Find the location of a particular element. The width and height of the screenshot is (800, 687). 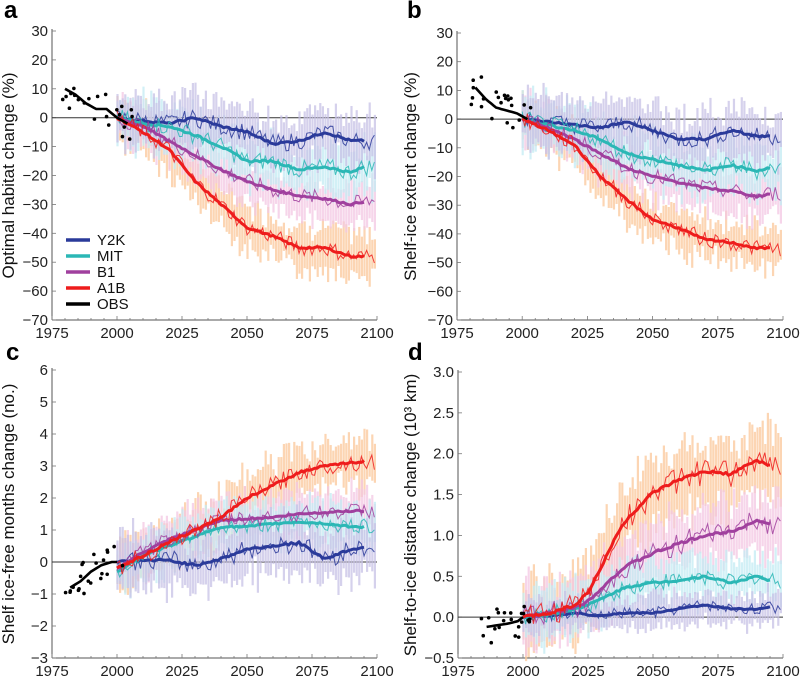

y-tick-label: 20 is located at coordinates (39, 60).